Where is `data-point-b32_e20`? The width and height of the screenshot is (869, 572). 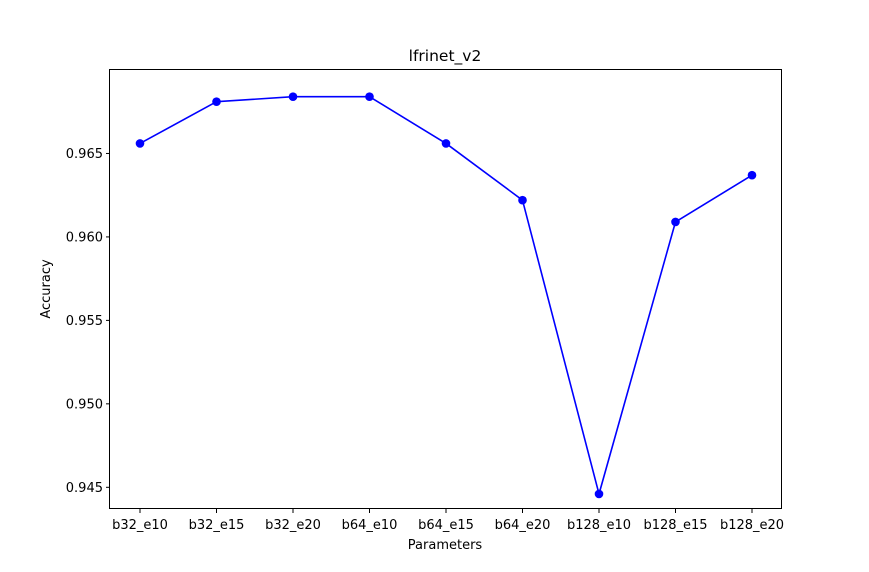 data-point-b32_e20 is located at coordinates (293, 97).